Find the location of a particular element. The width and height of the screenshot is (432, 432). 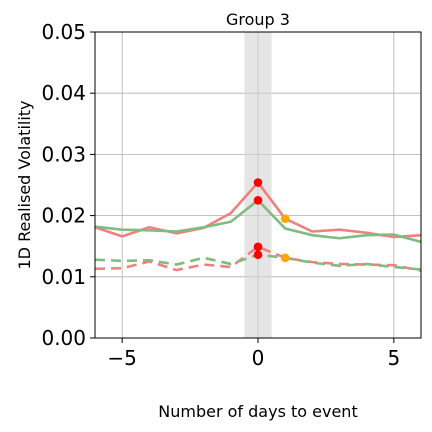

y-axis-label: 1D Realised Volatility is located at coordinates (24, 184).